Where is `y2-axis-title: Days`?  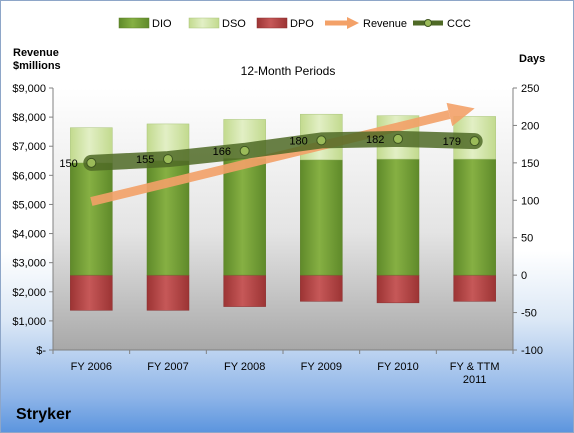 y2-axis-title: Days is located at coordinates (532, 59).